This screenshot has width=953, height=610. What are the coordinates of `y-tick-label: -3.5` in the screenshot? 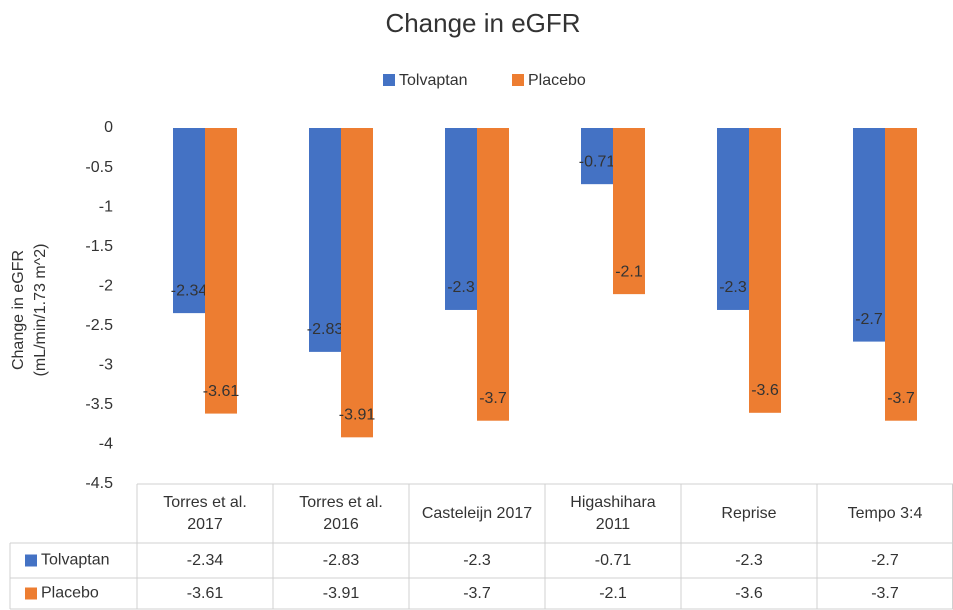 It's located at (99, 404).